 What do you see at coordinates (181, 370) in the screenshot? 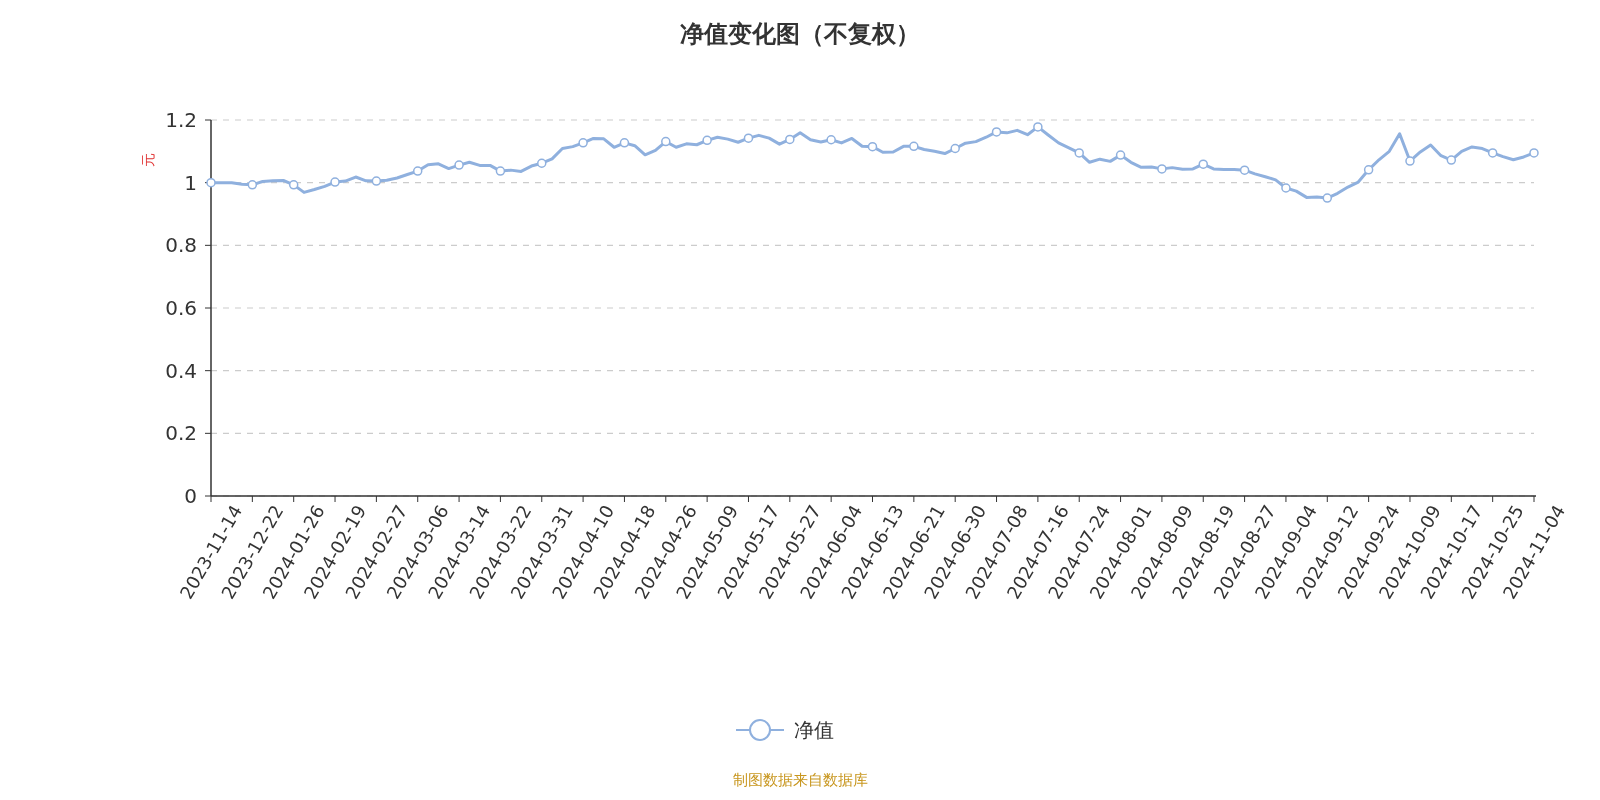
I see `y-tick-label: 0.4` at bounding box center [181, 370].